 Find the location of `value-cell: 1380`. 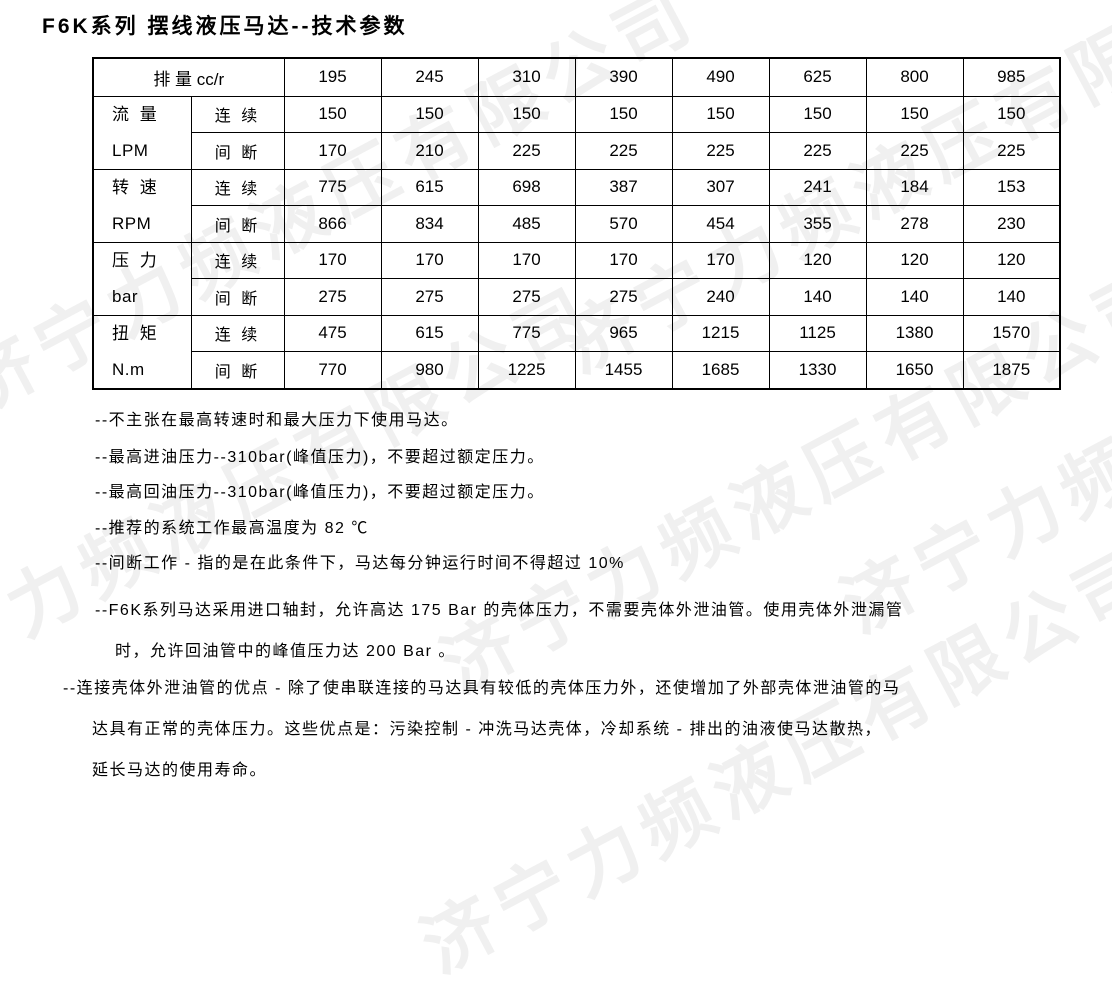

value-cell: 1380 is located at coordinates (914, 333).